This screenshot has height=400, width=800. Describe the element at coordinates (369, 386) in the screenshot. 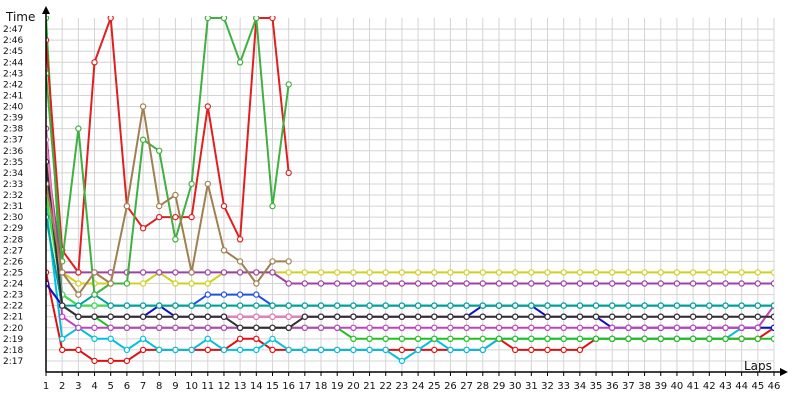

I see `x-tick-label: 21` at that location.